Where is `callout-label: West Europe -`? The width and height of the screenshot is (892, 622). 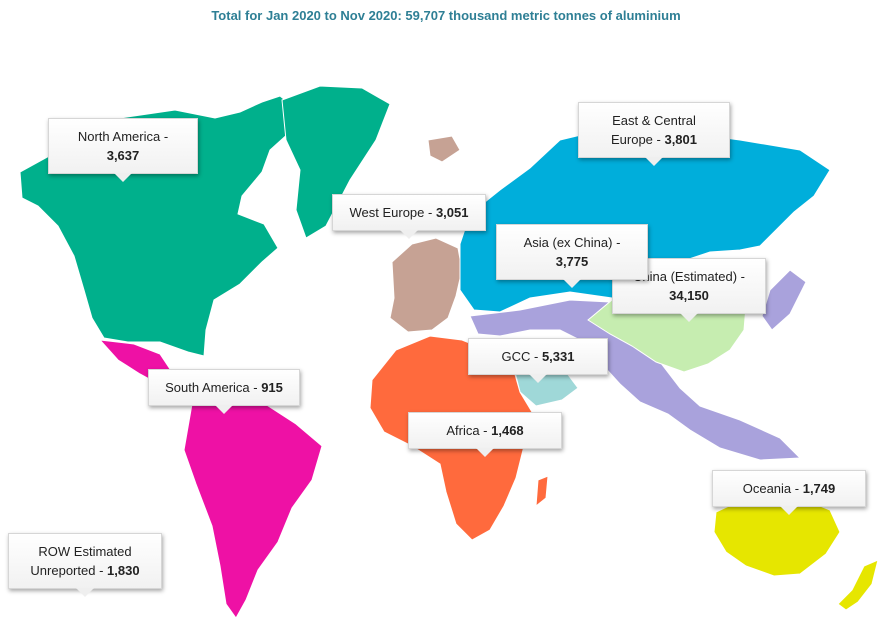
callout-label: West Europe - is located at coordinates (392, 212).